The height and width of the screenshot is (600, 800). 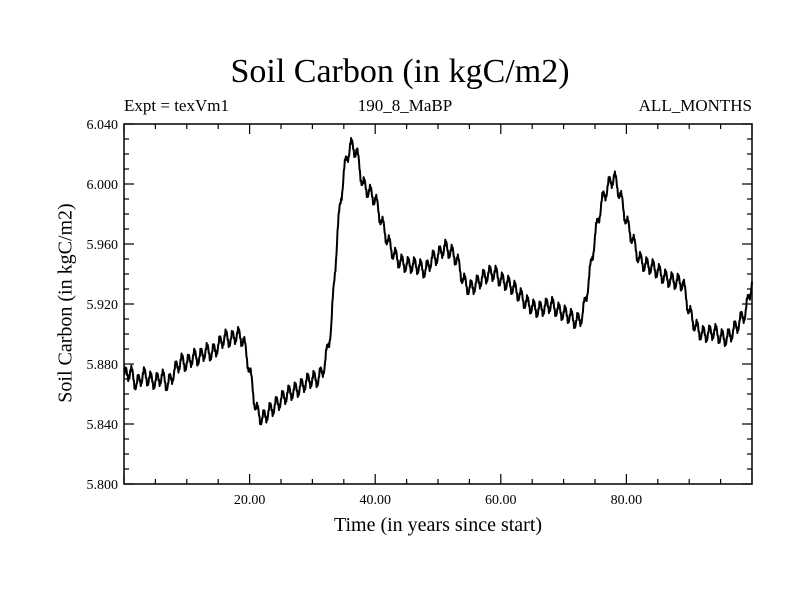 I want to click on x-tick-label: 20.00, so click(x=250, y=500).